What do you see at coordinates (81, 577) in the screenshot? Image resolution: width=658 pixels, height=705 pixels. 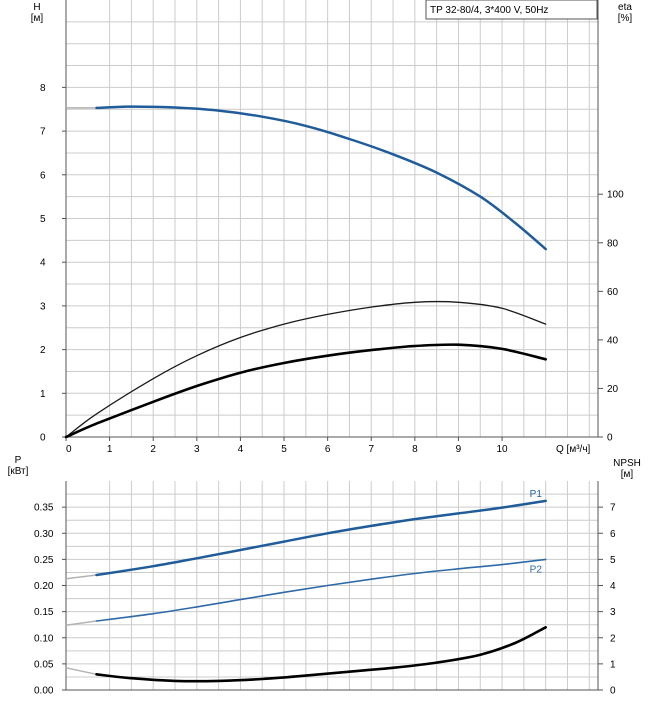 I see `p1-curve-extension` at bounding box center [81, 577].